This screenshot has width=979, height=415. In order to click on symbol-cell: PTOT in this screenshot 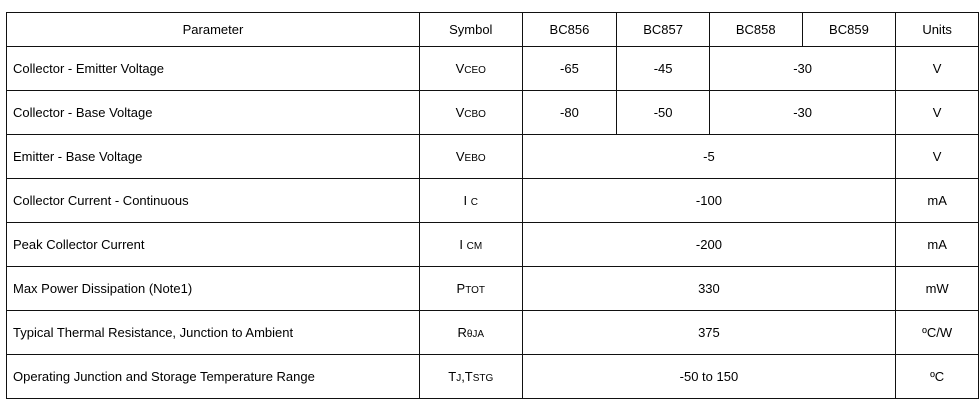, I will do `click(470, 288)`.